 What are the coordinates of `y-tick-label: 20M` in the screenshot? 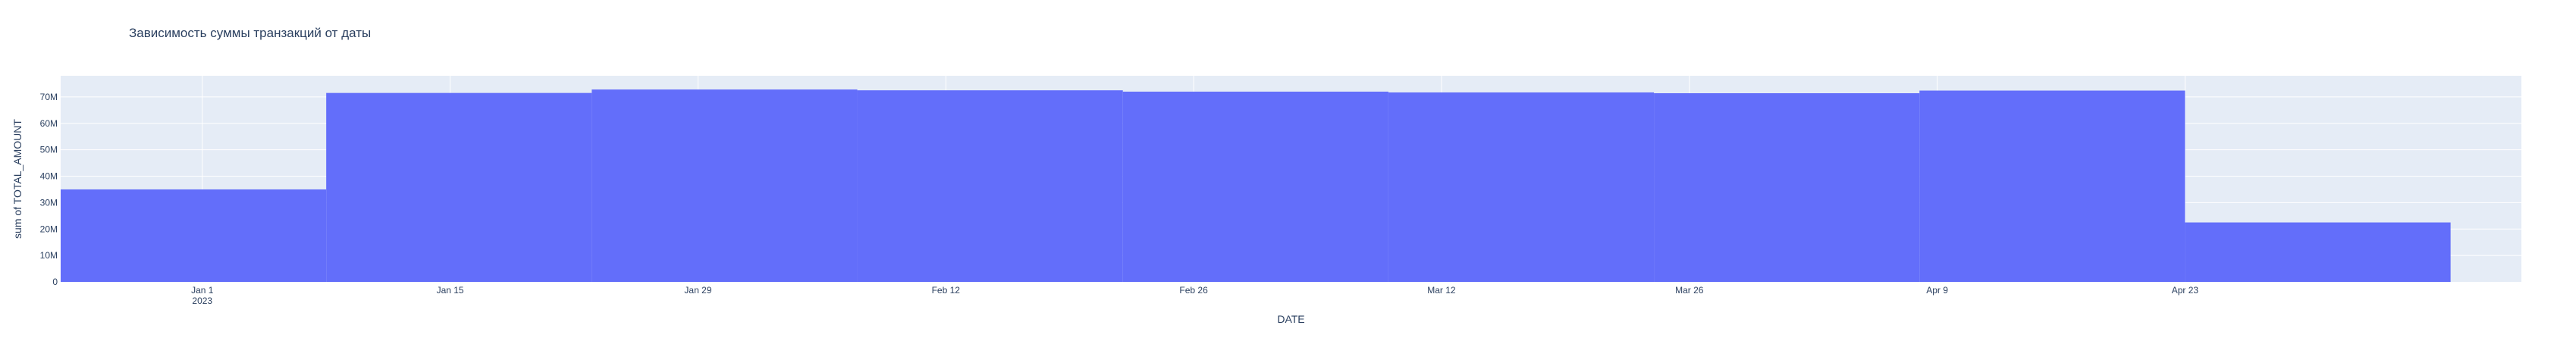 It's located at (49, 229).